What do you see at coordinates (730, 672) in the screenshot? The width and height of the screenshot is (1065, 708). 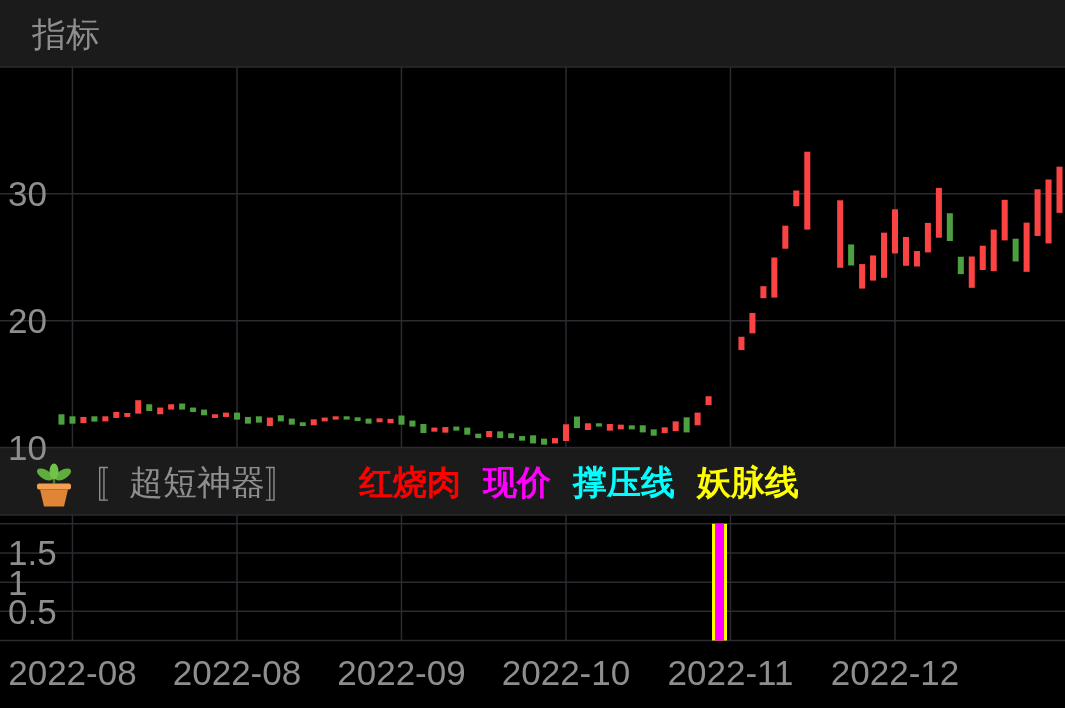 I see `x-tick-label: 2022-11` at bounding box center [730, 672].